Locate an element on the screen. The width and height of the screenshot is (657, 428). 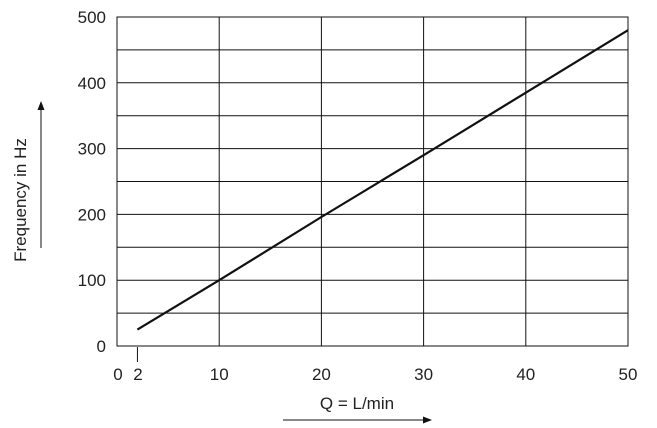
y-tick-label-0: 0 is located at coordinates (101, 346).